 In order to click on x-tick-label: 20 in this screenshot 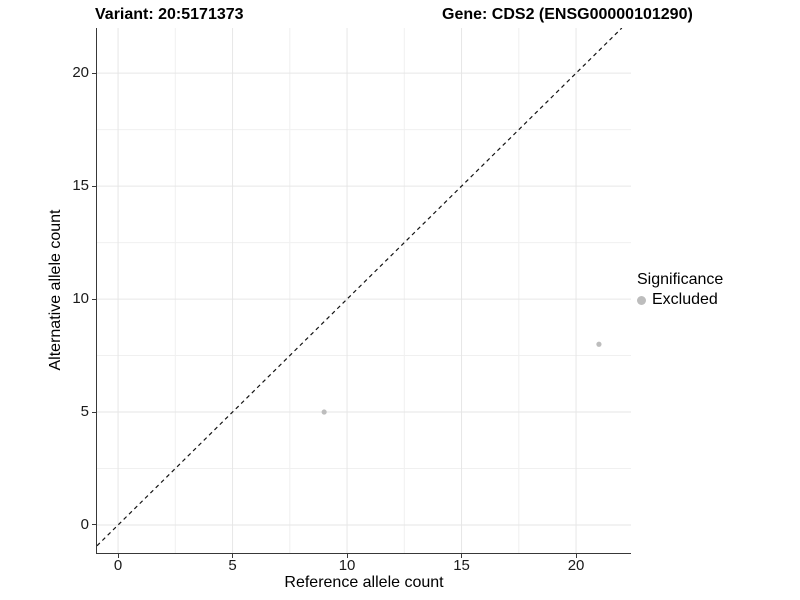, I will do `click(576, 565)`.